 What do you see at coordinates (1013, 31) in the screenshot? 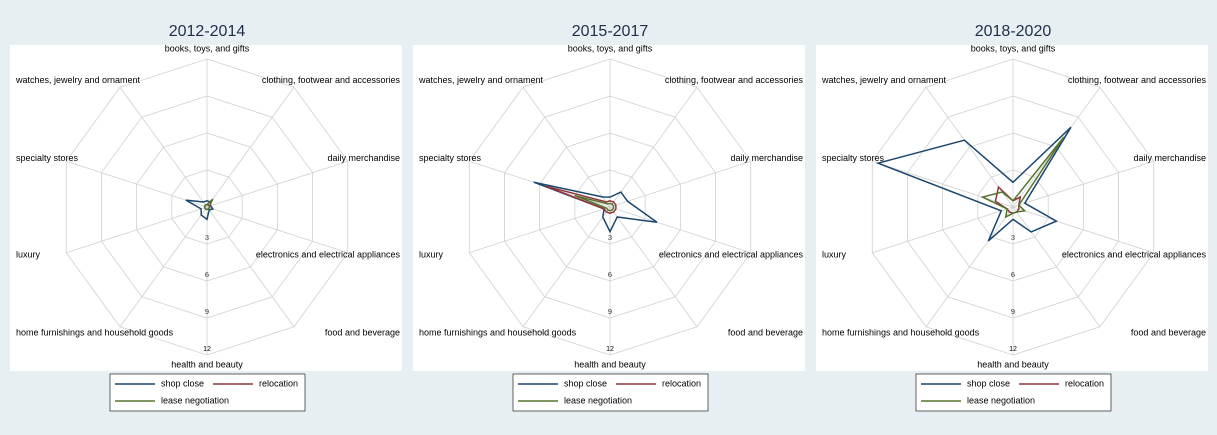
I see `chart-title: 2018-2020` at bounding box center [1013, 31].